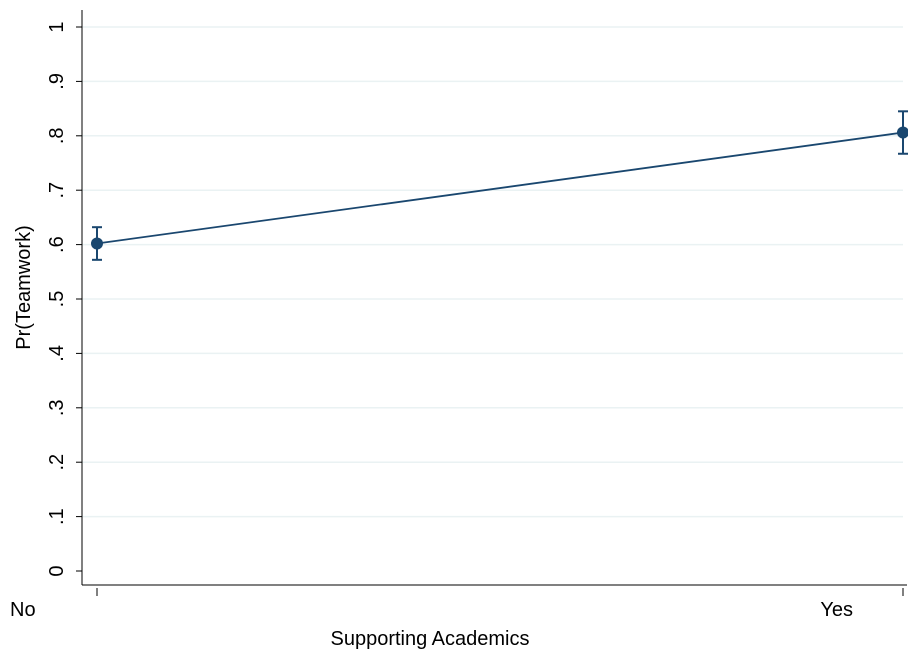 The height and width of the screenshot is (653, 908). What do you see at coordinates (23, 610) in the screenshot?
I see `x-tick-label: No` at bounding box center [23, 610].